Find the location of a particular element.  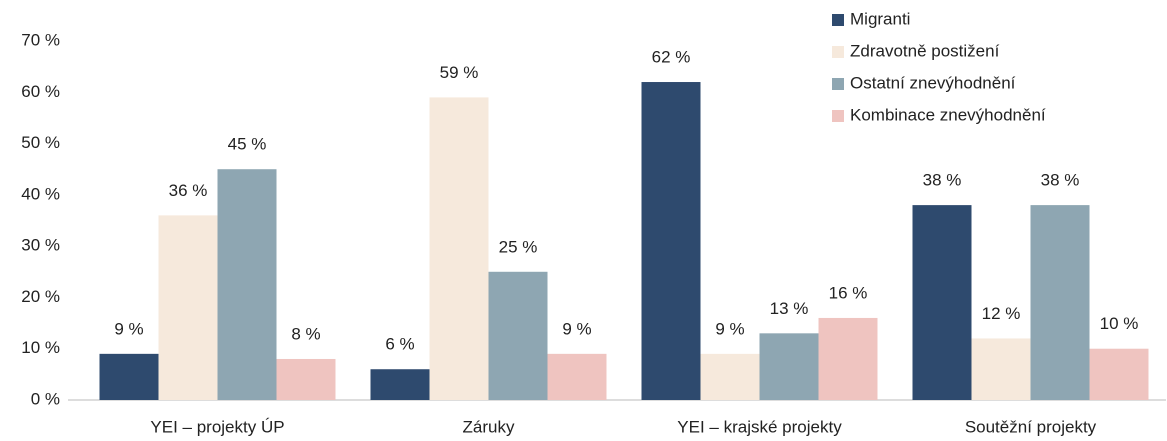

data-label: 16 % is located at coordinates (848, 292).